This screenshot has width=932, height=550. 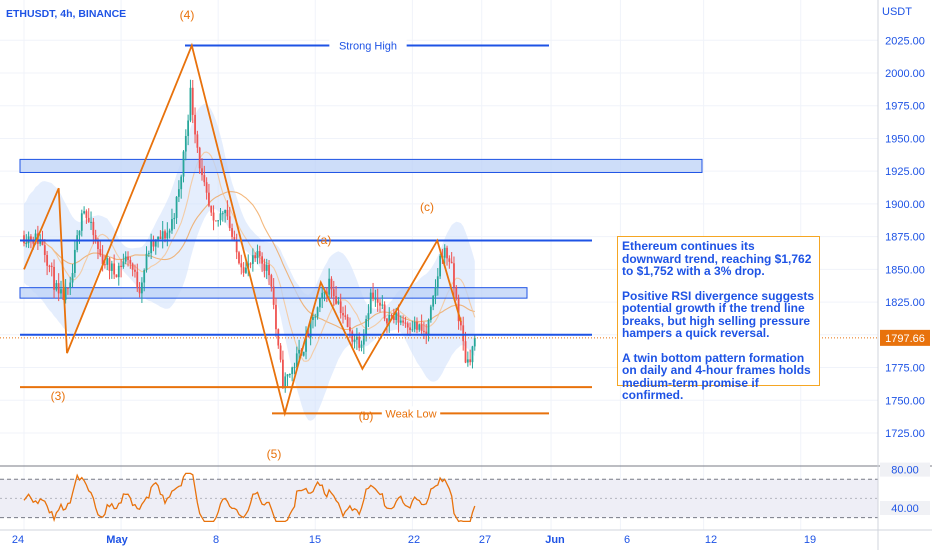 What do you see at coordinates (905, 139) in the screenshot?
I see `price-tick-3: 1950.00` at bounding box center [905, 139].